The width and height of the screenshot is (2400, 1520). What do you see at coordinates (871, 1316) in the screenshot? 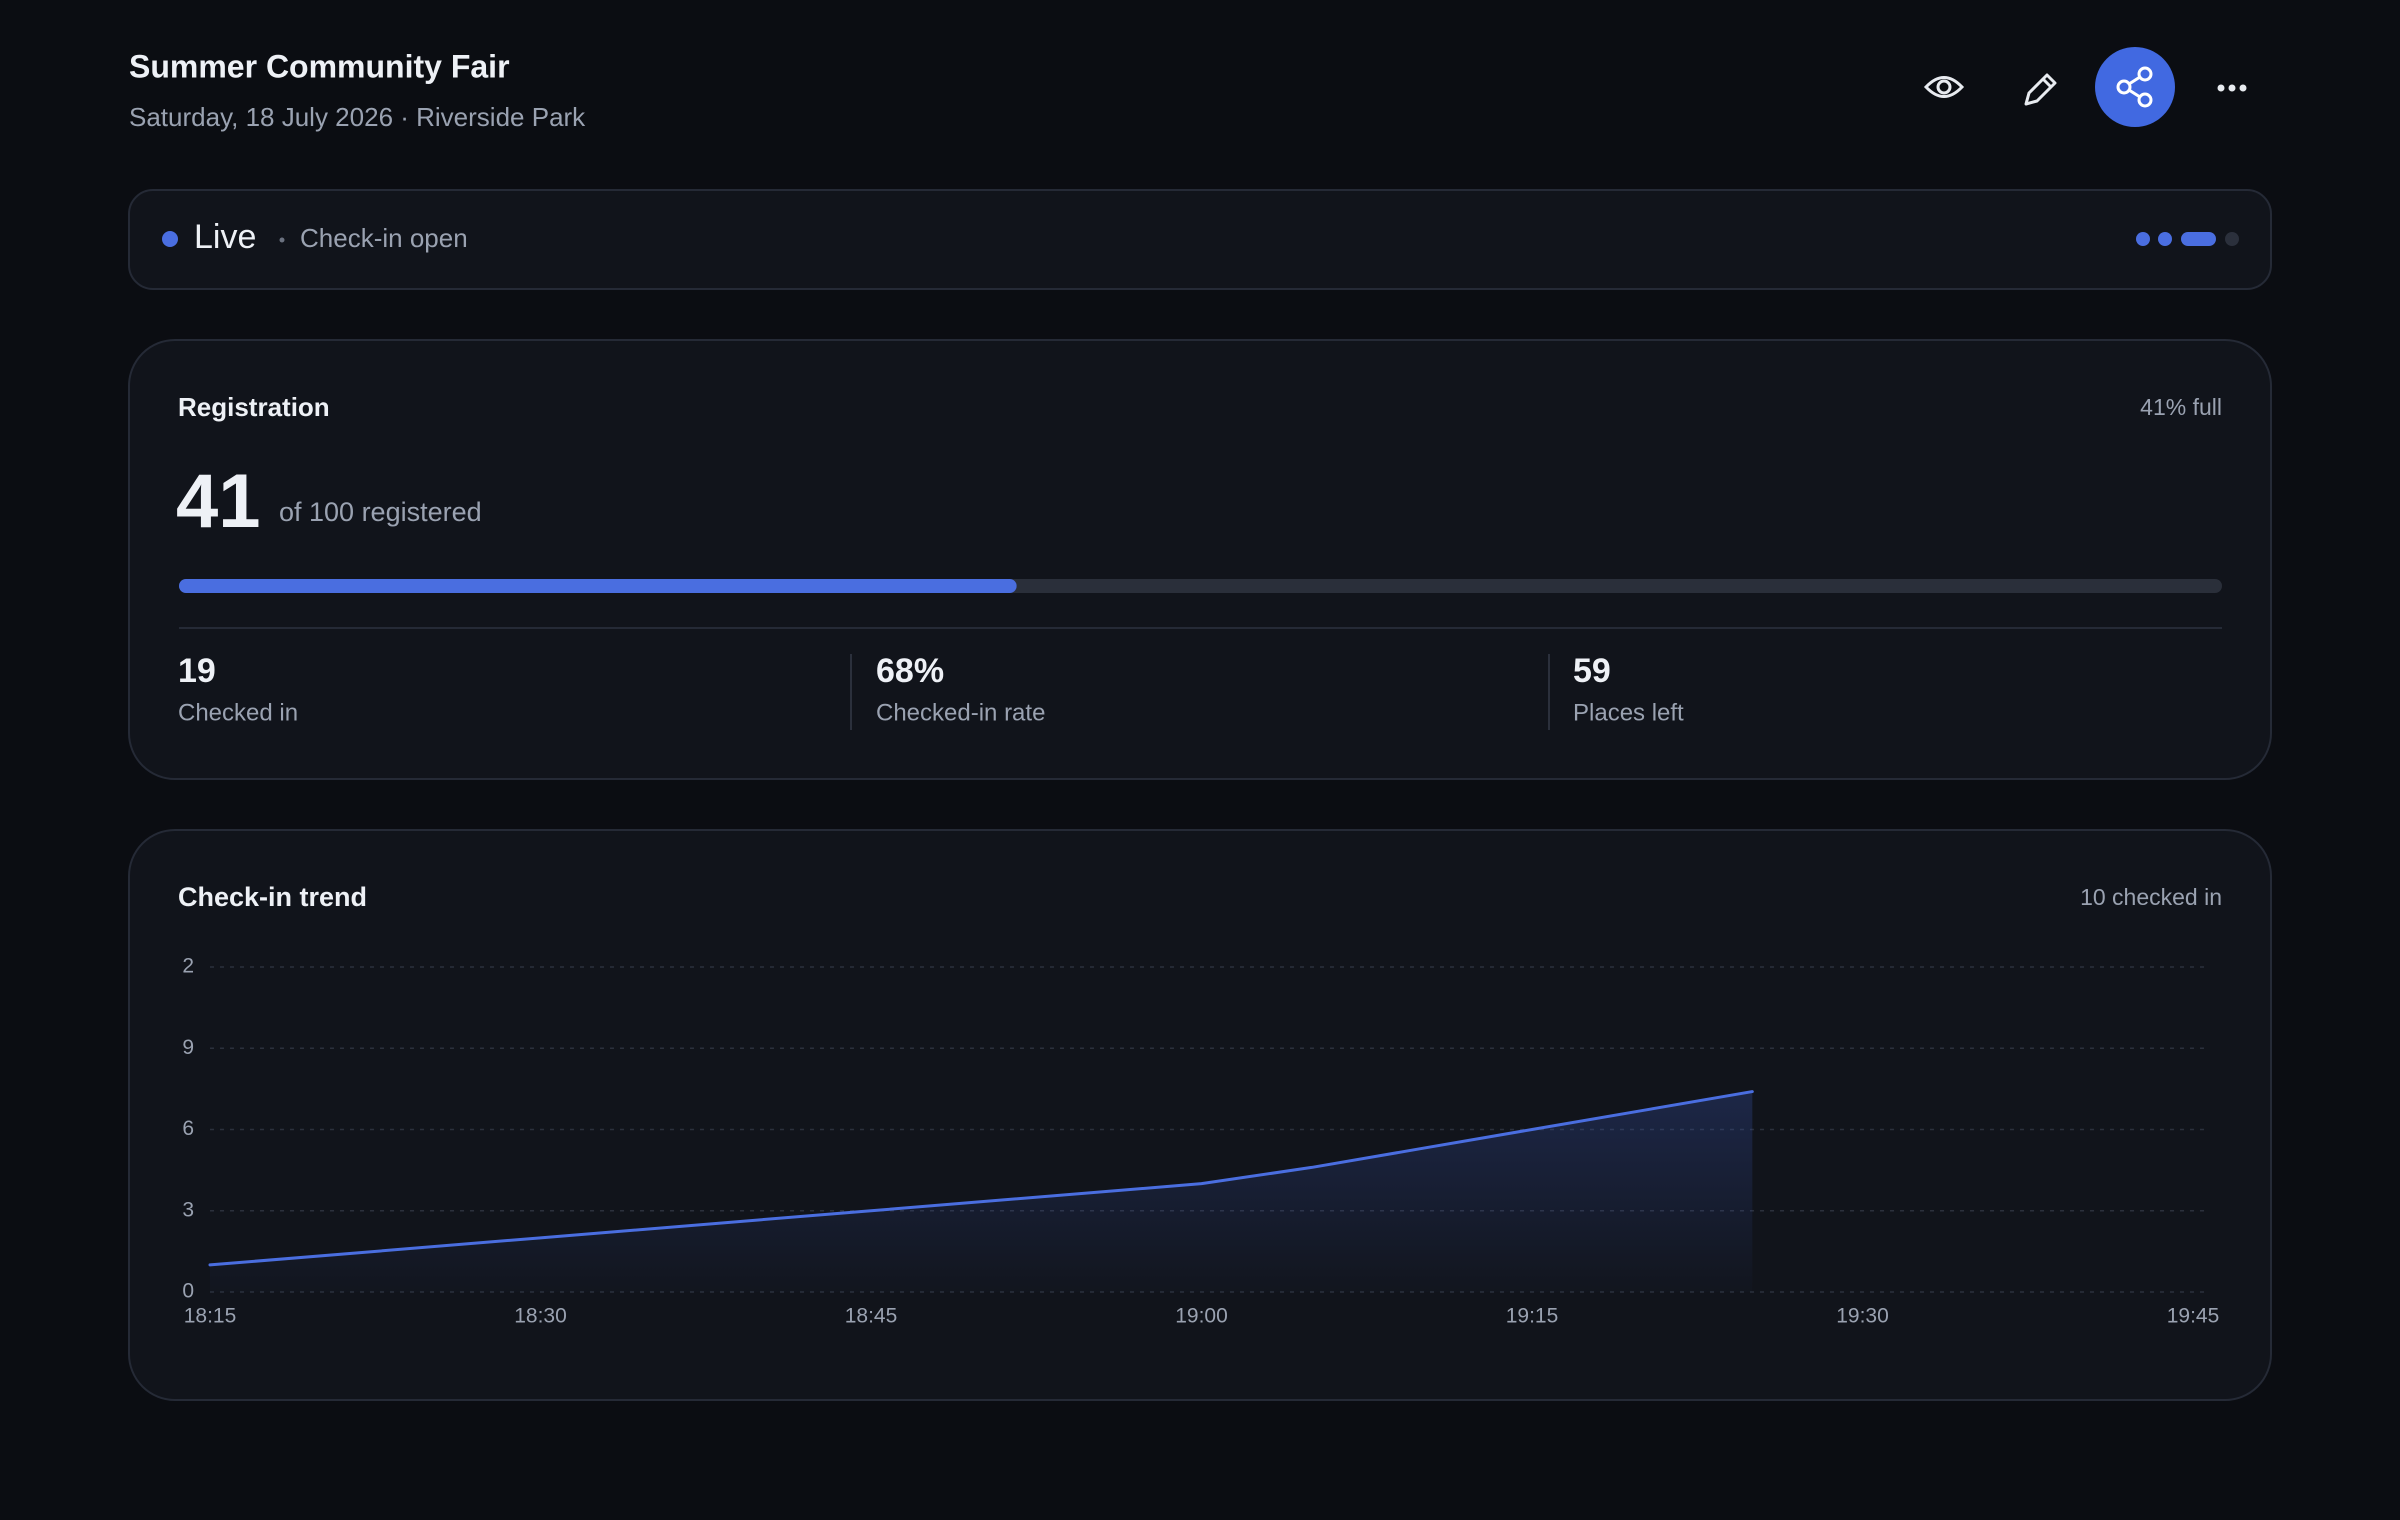
I see `x-tick-label: 18:45` at bounding box center [871, 1316].